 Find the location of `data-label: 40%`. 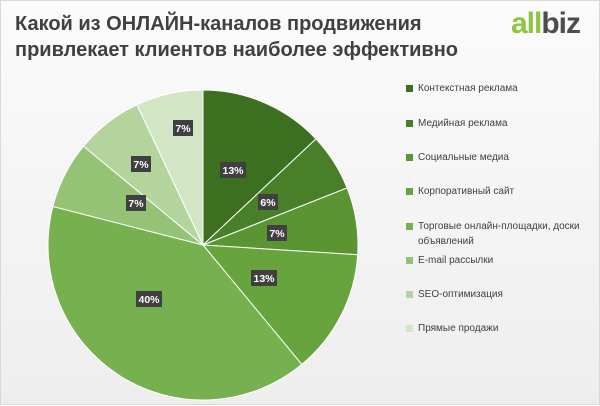

data-label: 40% is located at coordinates (149, 299).